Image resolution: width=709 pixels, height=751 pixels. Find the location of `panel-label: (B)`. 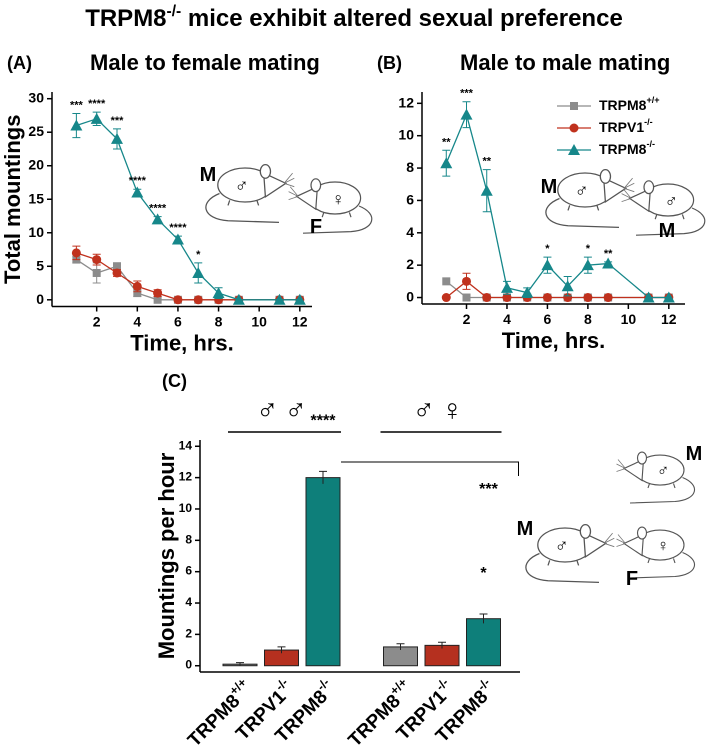

panel-label: (B) is located at coordinates (389, 63).